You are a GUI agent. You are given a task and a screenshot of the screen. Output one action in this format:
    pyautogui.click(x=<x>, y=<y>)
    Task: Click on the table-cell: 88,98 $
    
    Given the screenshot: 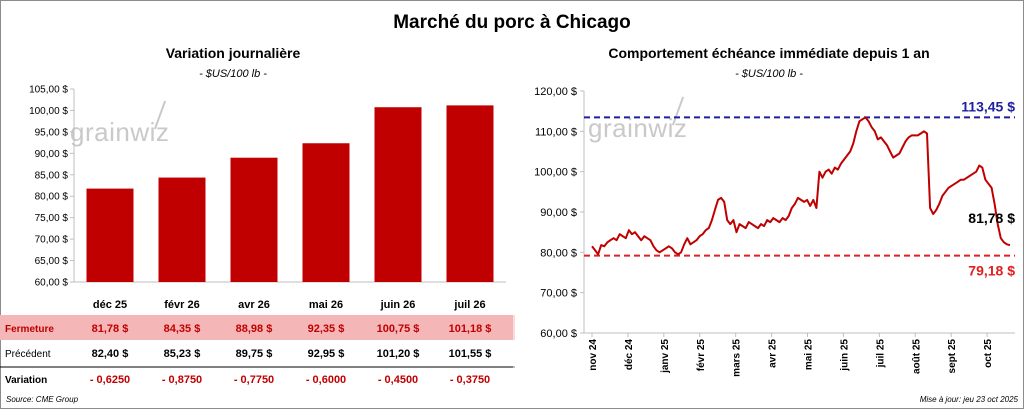 What is the action you would take?
    pyautogui.click(x=254, y=329)
    